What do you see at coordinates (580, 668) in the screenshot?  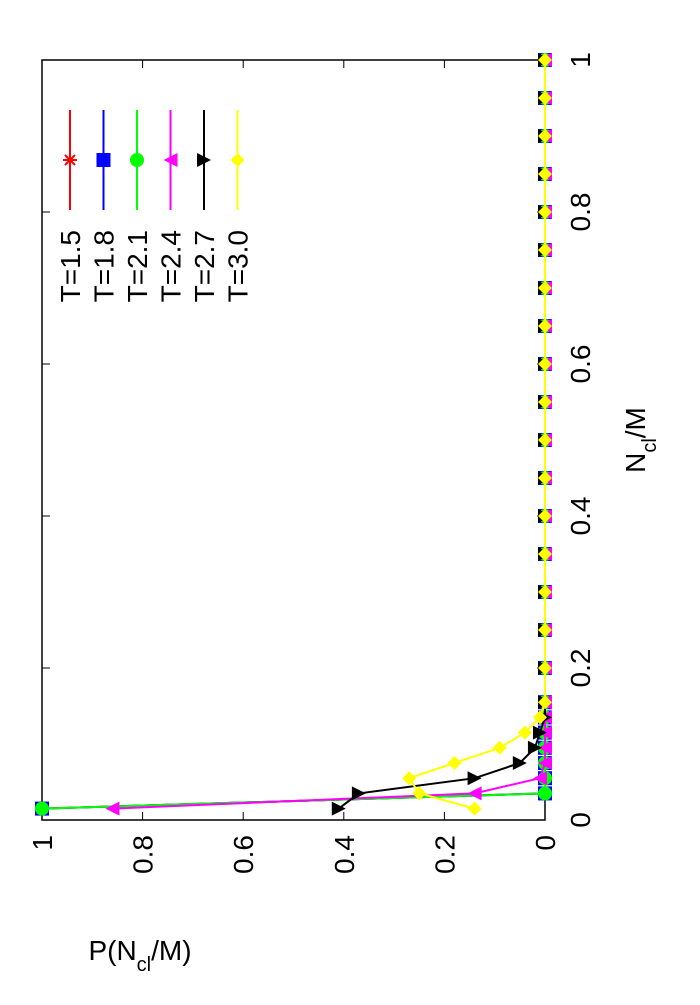 I see `x-tick-label: 0.2` at bounding box center [580, 668].